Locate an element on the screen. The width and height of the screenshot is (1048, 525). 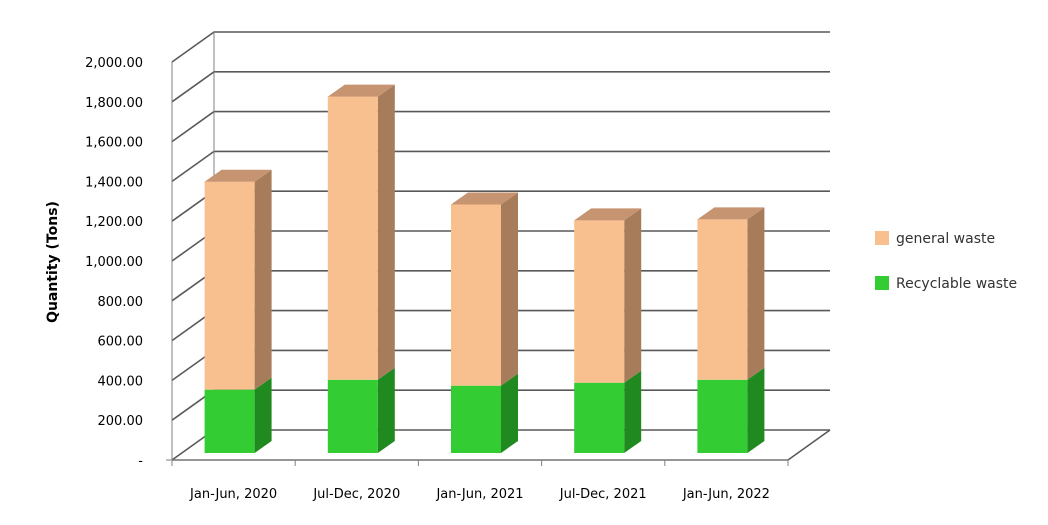
y-axis-label: Quantity (Tons) is located at coordinates (53, 262).